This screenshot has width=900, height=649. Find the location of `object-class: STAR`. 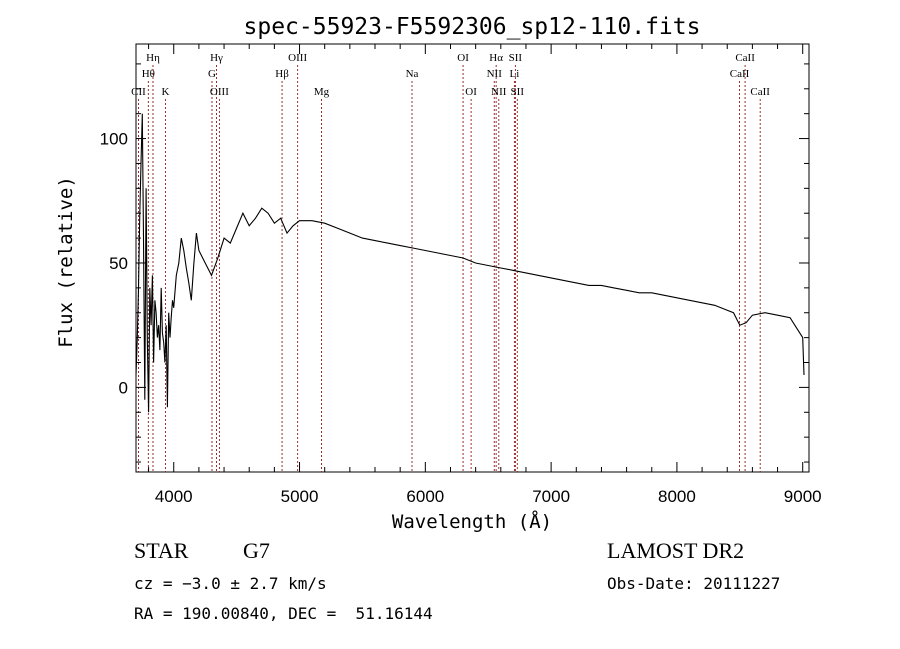

object-class: STAR is located at coordinates (161, 550).